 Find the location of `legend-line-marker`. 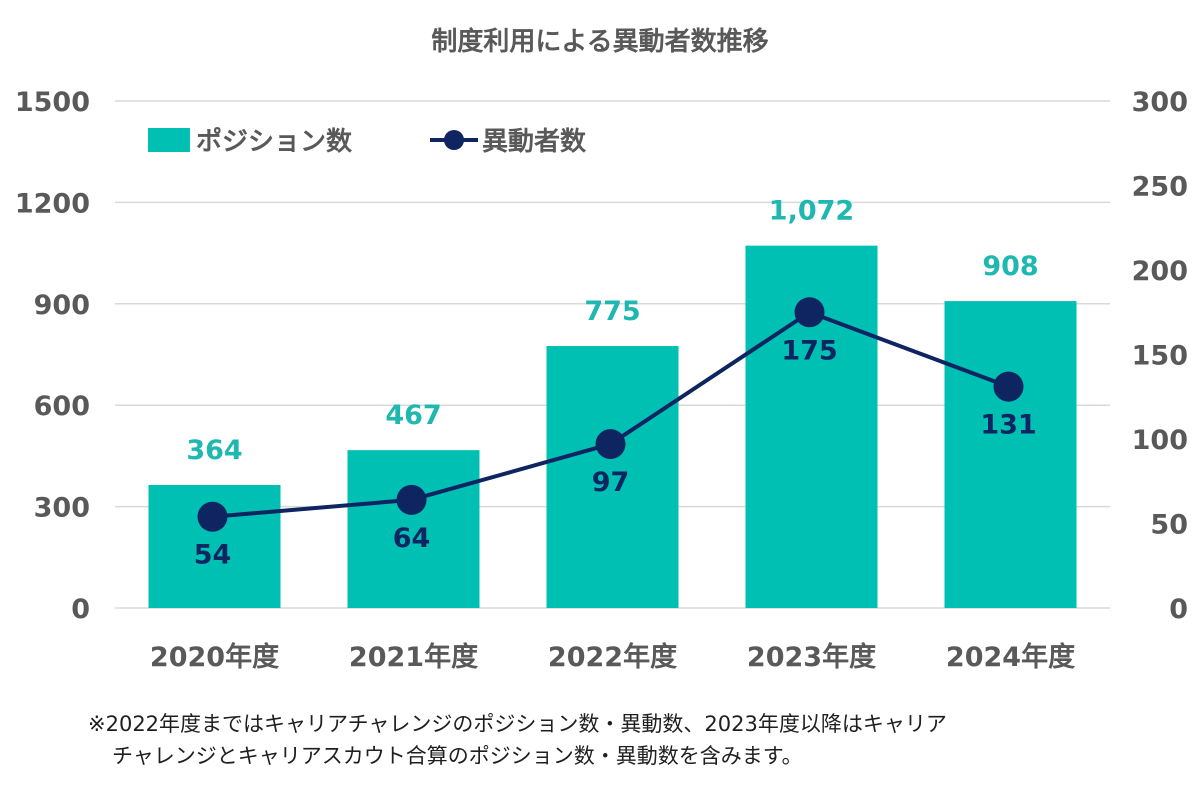

legend-line-marker is located at coordinates (454, 140).